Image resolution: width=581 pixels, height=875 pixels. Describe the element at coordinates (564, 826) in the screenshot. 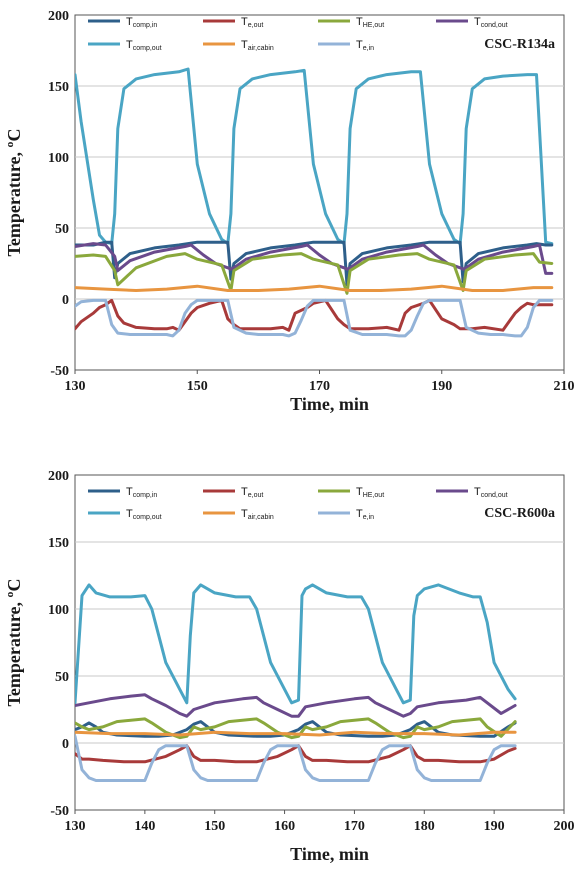

I see `x-tick-label: 200` at that location.